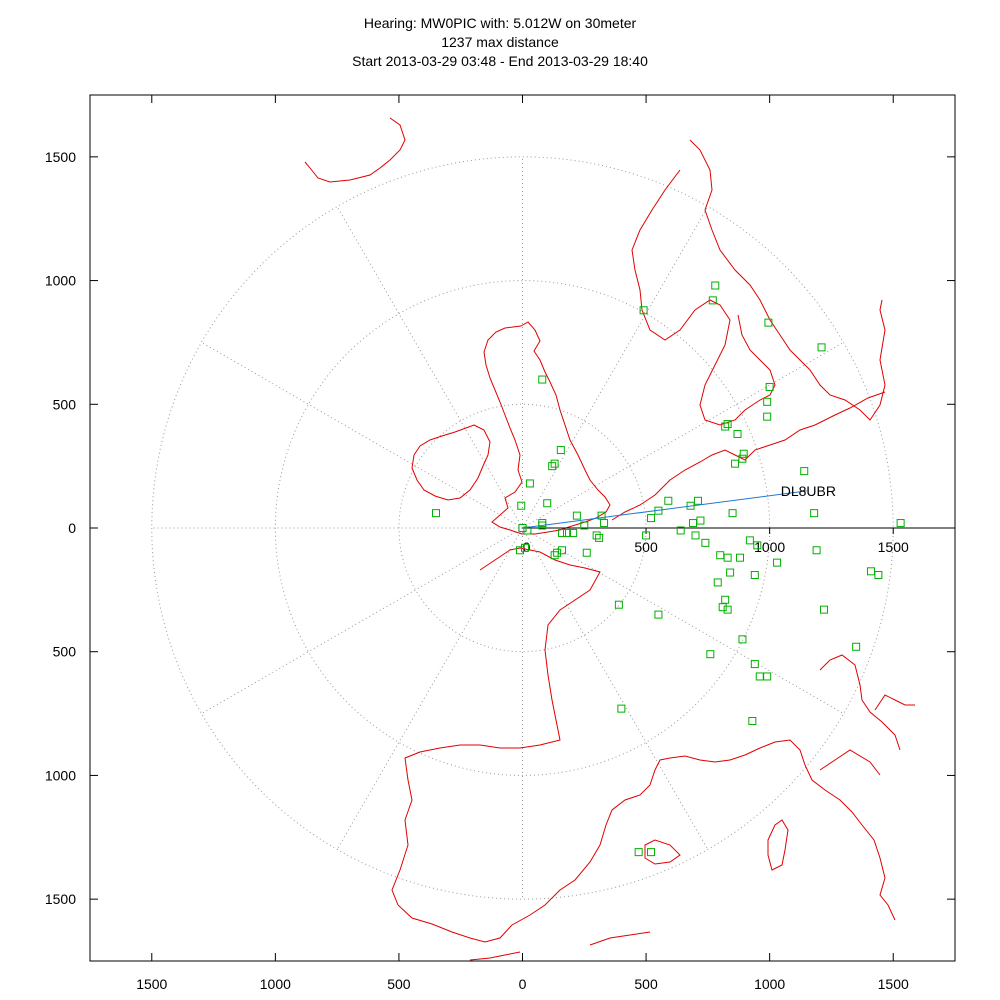 This screenshot has height=1000, width=1000. What do you see at coordinates (769, 547) in the screenshot?
I see `axis-tick-label: 1000` at bounding box center [769, 547].